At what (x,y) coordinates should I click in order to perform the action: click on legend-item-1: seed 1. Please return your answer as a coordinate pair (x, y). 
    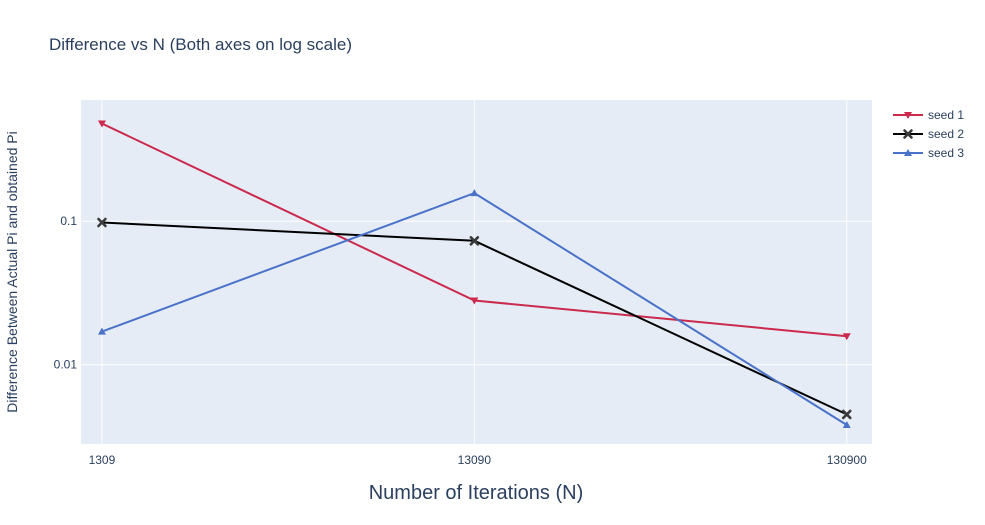
    Looking at the image, I should click on (928, 115).